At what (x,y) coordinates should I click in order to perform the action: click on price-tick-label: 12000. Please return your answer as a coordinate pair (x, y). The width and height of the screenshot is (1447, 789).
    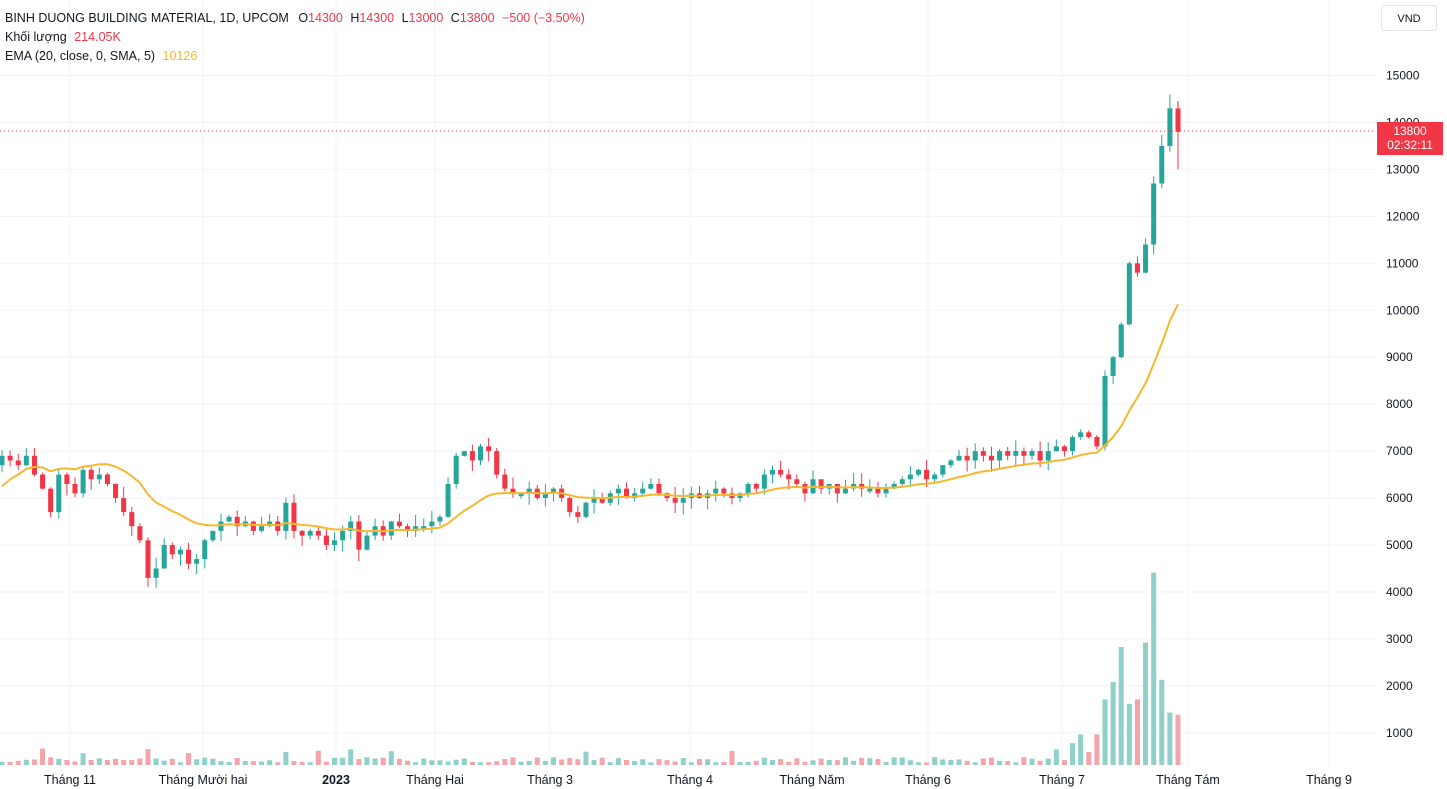
    Looking at the image, I should click on (1403, 216).